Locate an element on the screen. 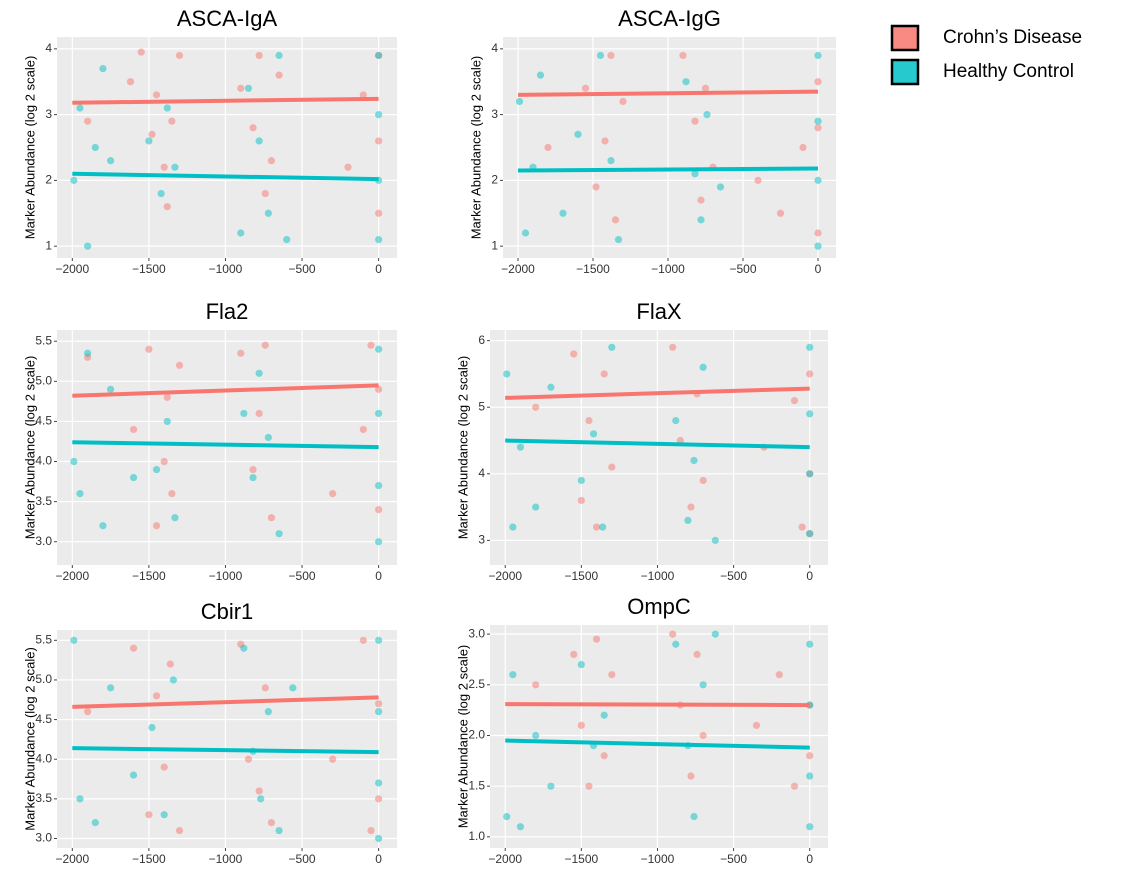 The width and height of the screenshot is (1125, 878). chart-title: Fla2 is located at coordinates (227, 311).